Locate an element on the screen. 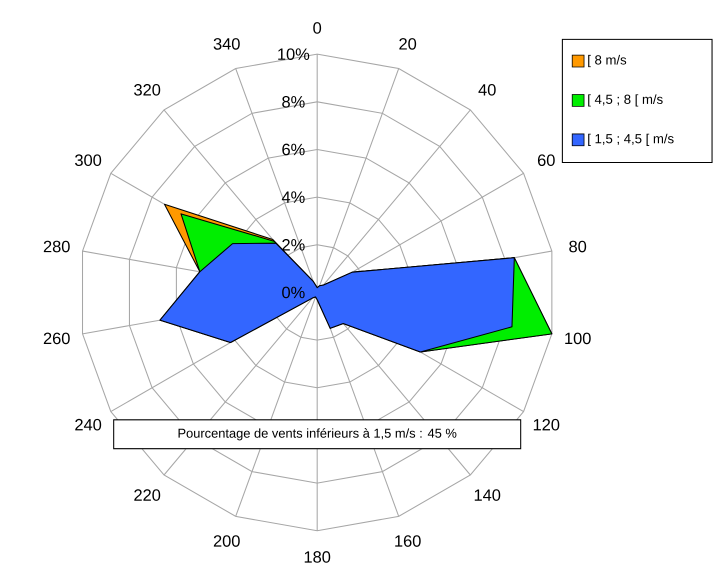 Image resolution: width=715 pixels, height=563 pixels. y-tick-label: 4% is located at coordinates (293, 197).